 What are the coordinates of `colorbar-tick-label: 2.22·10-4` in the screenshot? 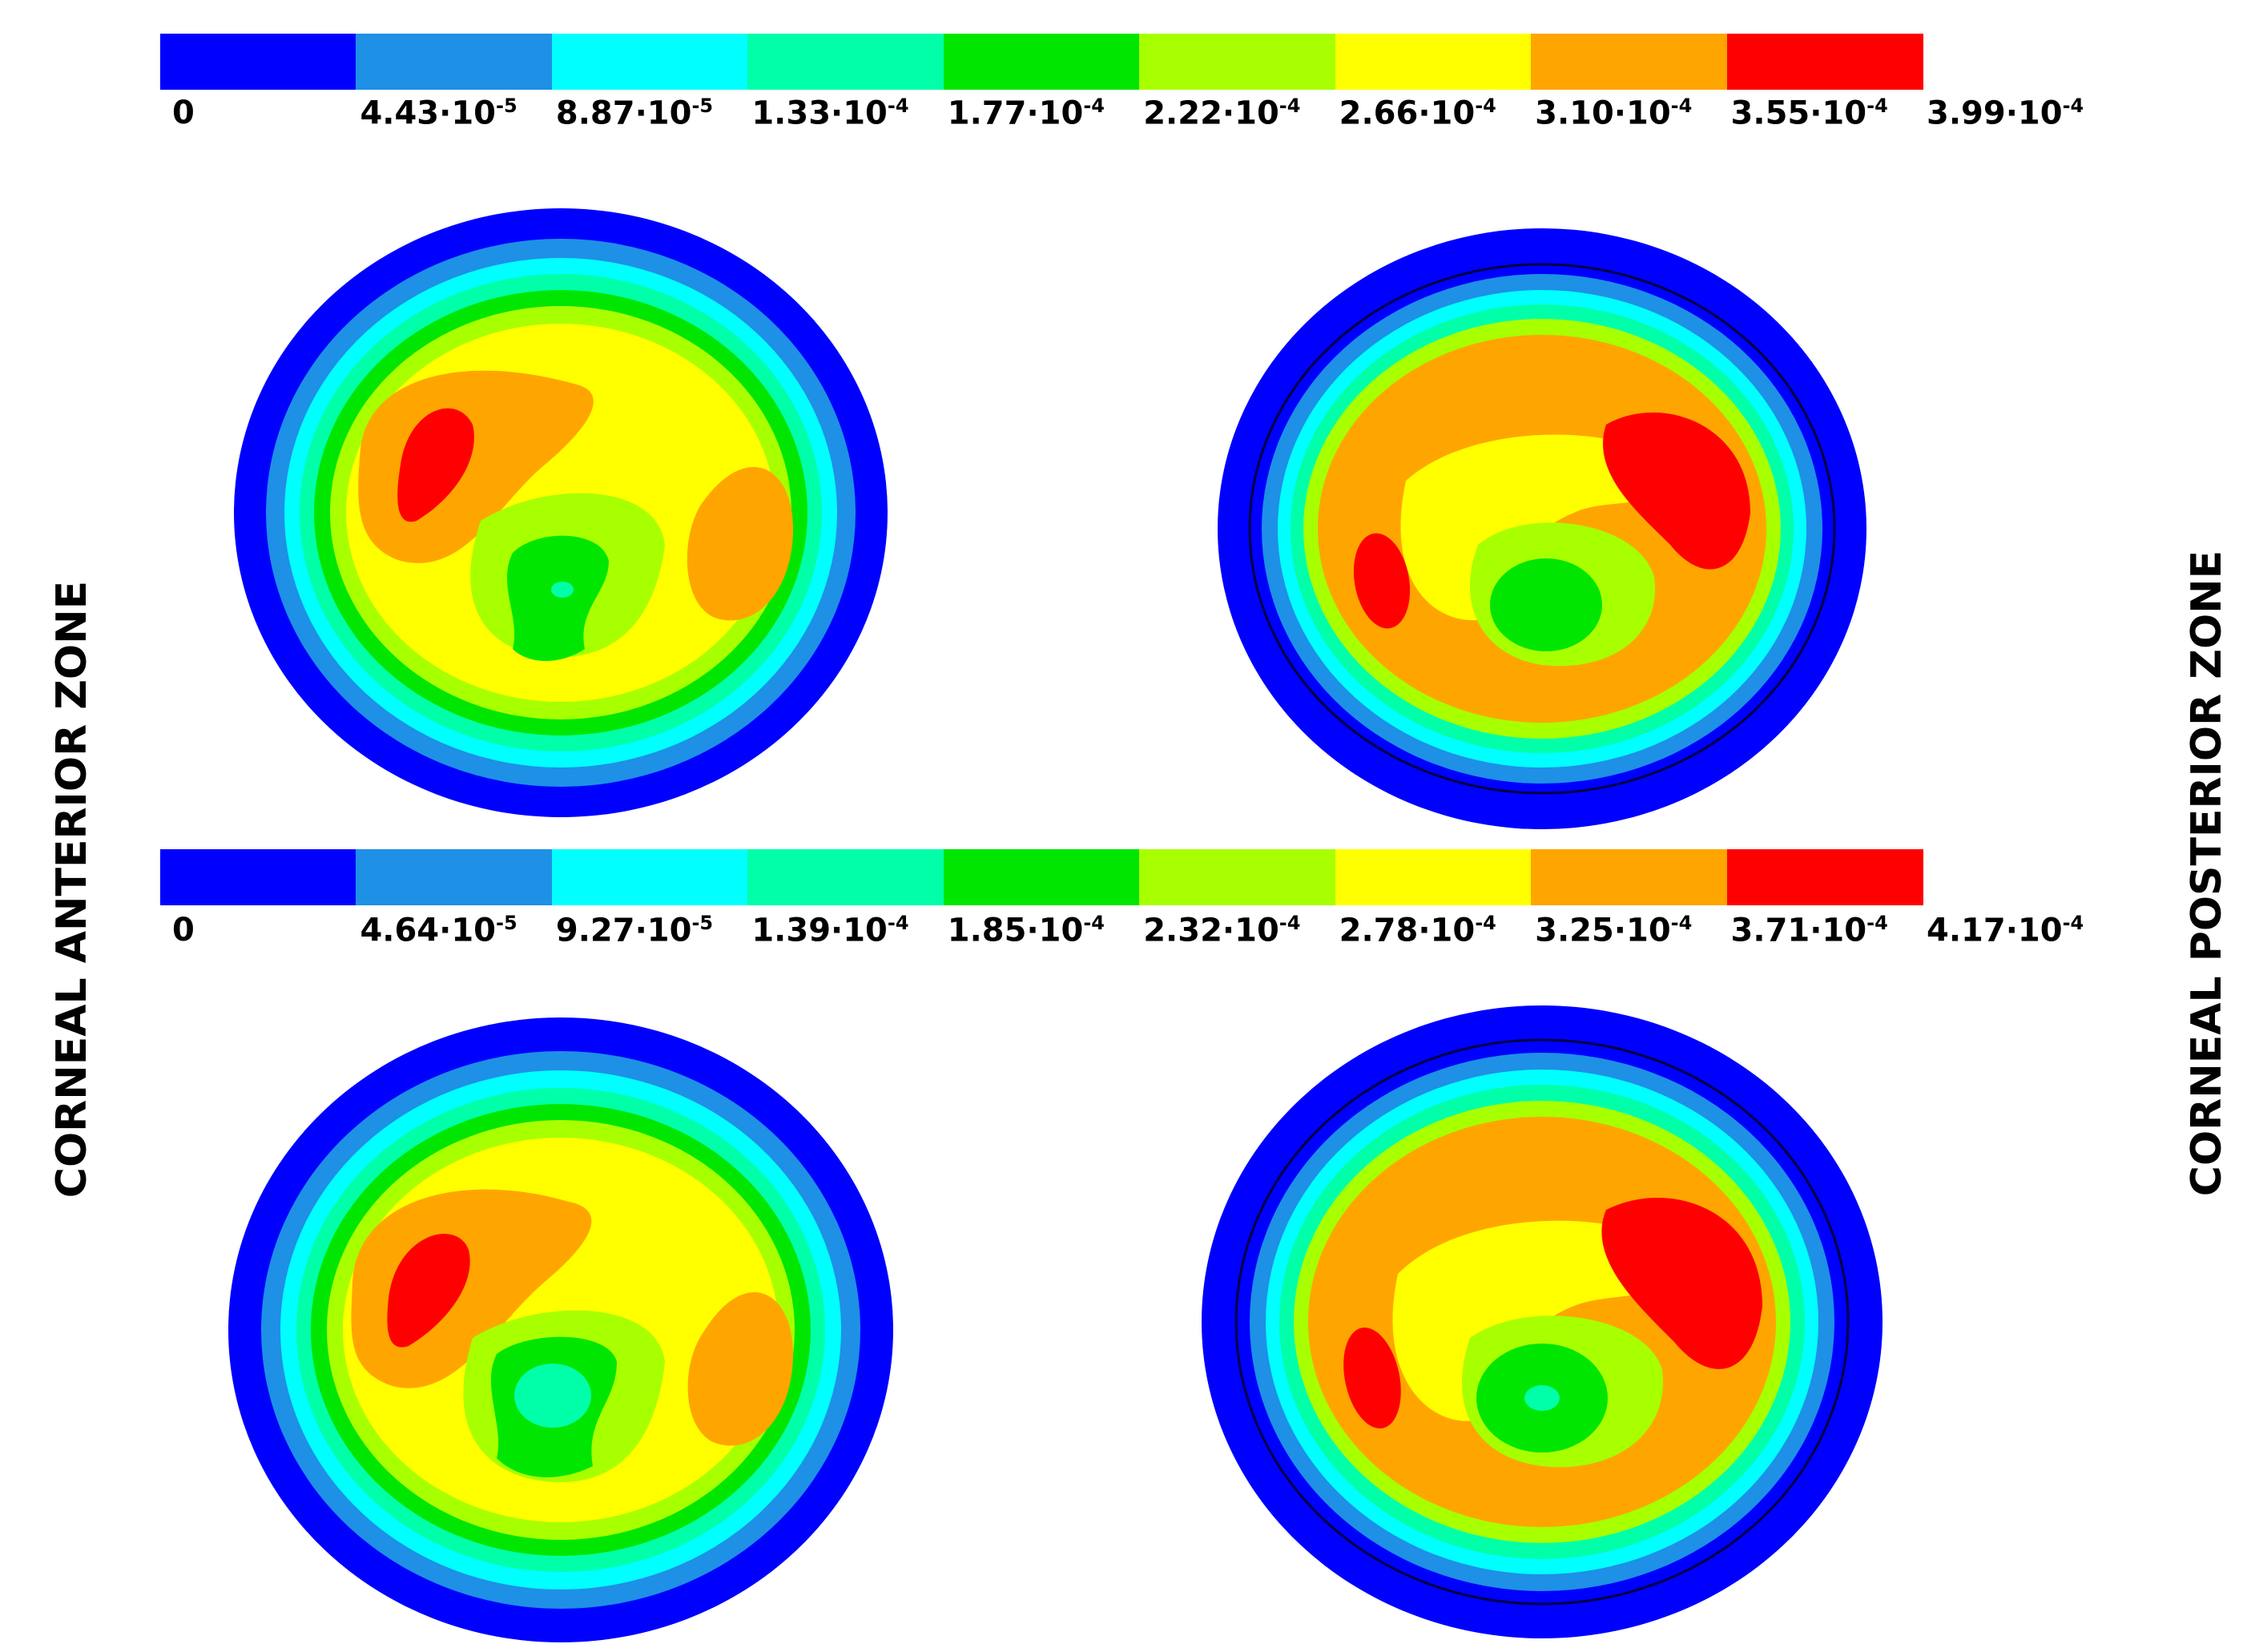 It's located at (1222, 114).